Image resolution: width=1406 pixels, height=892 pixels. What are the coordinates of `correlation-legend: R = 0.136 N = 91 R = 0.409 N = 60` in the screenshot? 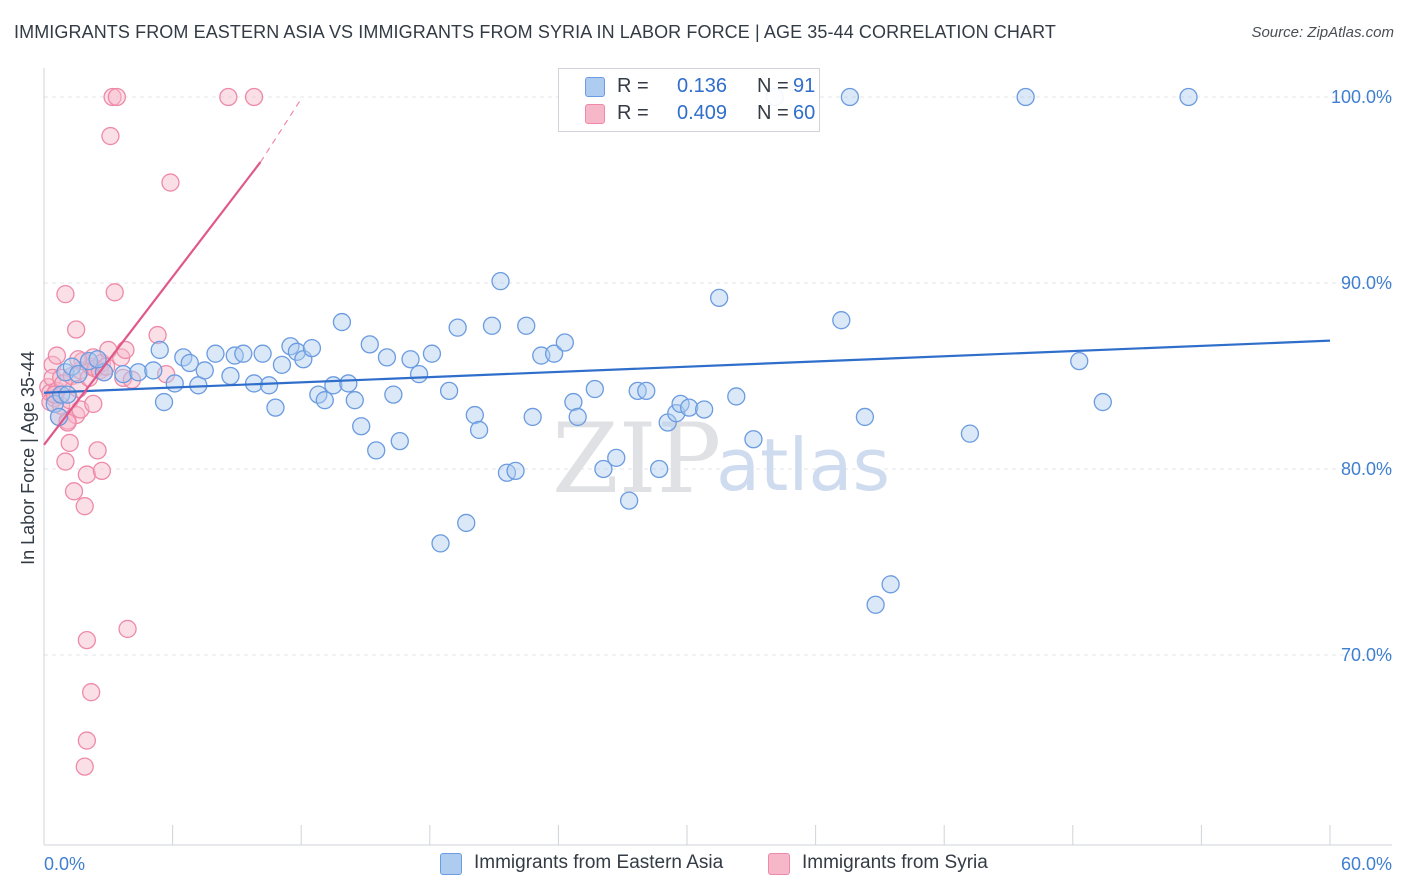 It's located at (689, 100).